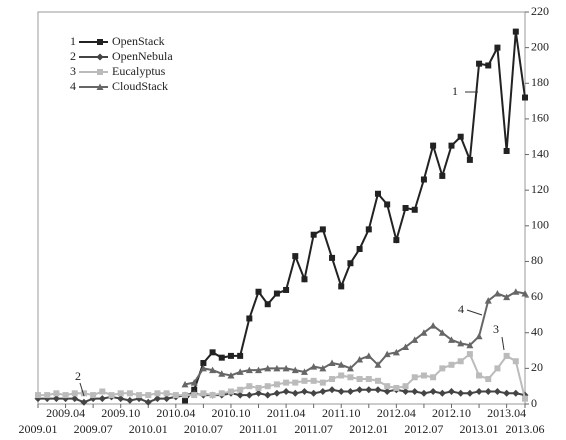  What do you see at coordinates (73, 86) in the screenshot?
I see `legend-number: 4` at bounding box center [73, 86].